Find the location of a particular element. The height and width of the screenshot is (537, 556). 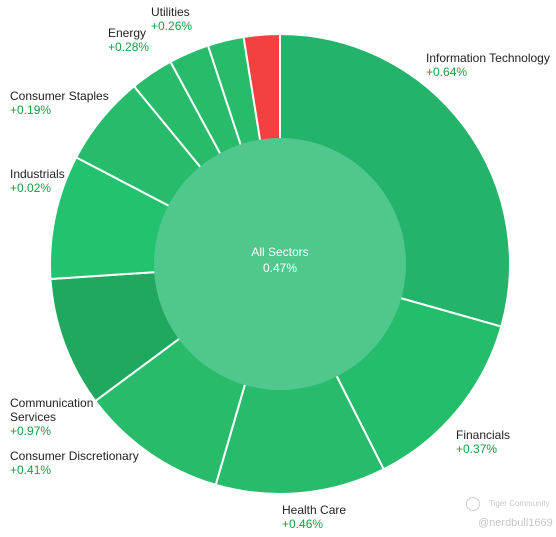

label-utilities-name: Utilities is located at coordinates (170, 12).